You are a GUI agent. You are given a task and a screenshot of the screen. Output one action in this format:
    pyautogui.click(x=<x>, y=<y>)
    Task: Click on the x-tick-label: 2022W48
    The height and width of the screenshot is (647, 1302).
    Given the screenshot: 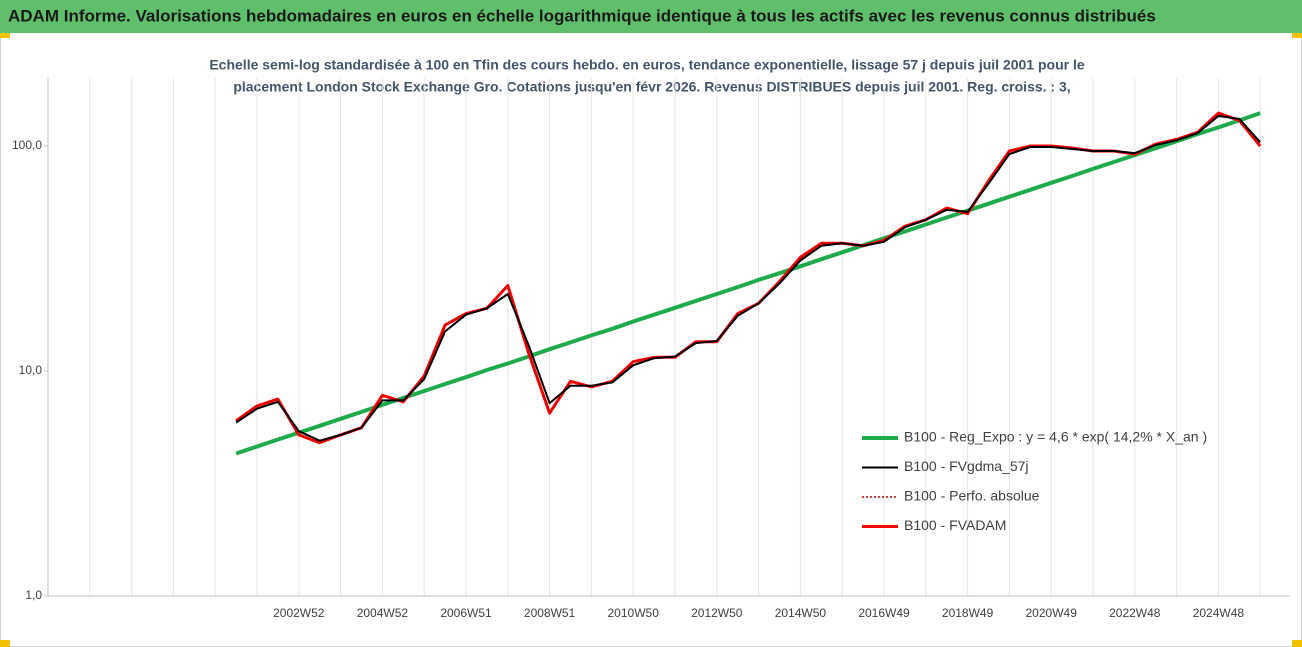 What is the action you would take?
    pyautogui.click(x=1135, y=613)
    